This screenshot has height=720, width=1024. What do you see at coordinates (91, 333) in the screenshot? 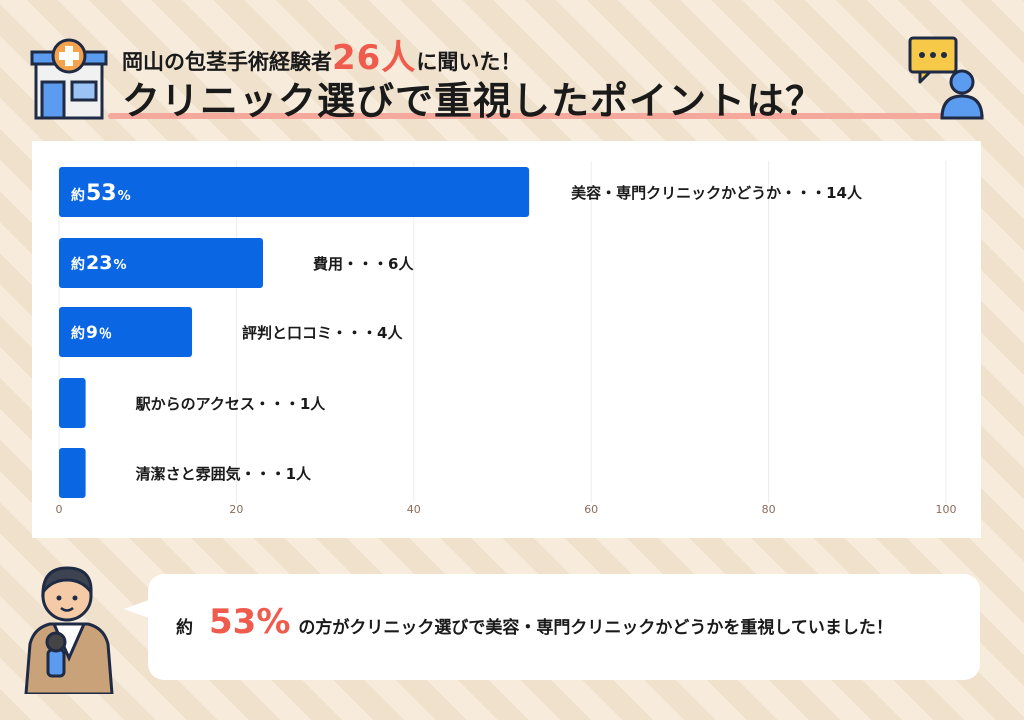
I see `bar-percent-label: 約9％` at bounding box center [91, 333].